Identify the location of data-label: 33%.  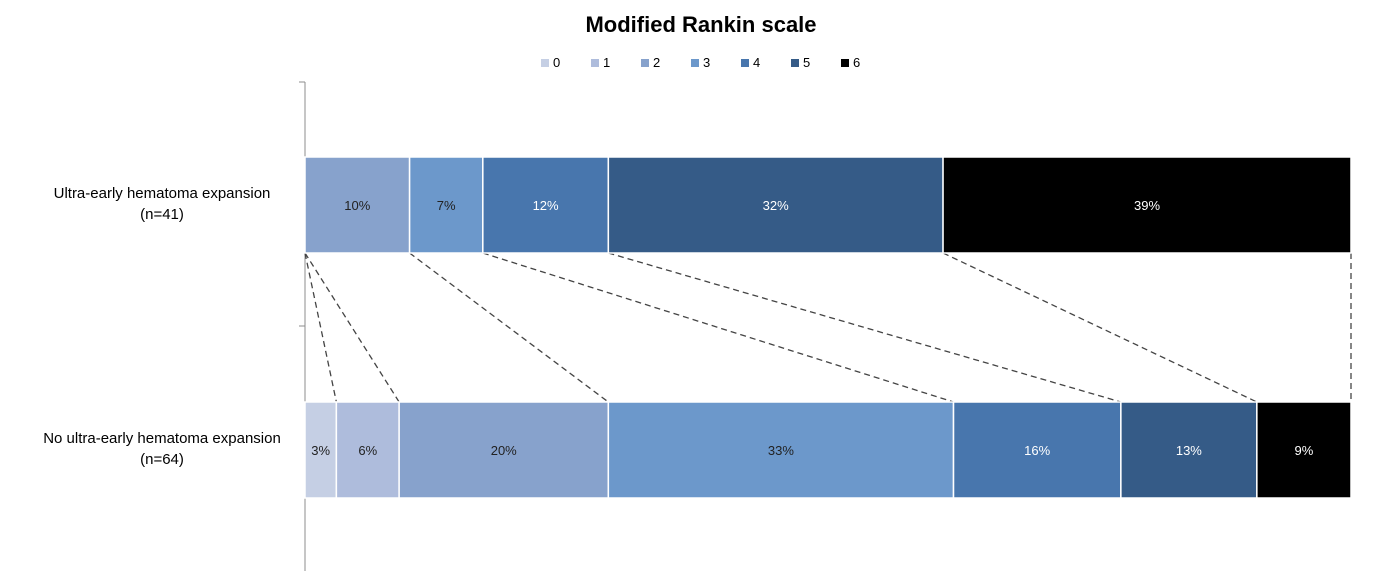
(781, 450).